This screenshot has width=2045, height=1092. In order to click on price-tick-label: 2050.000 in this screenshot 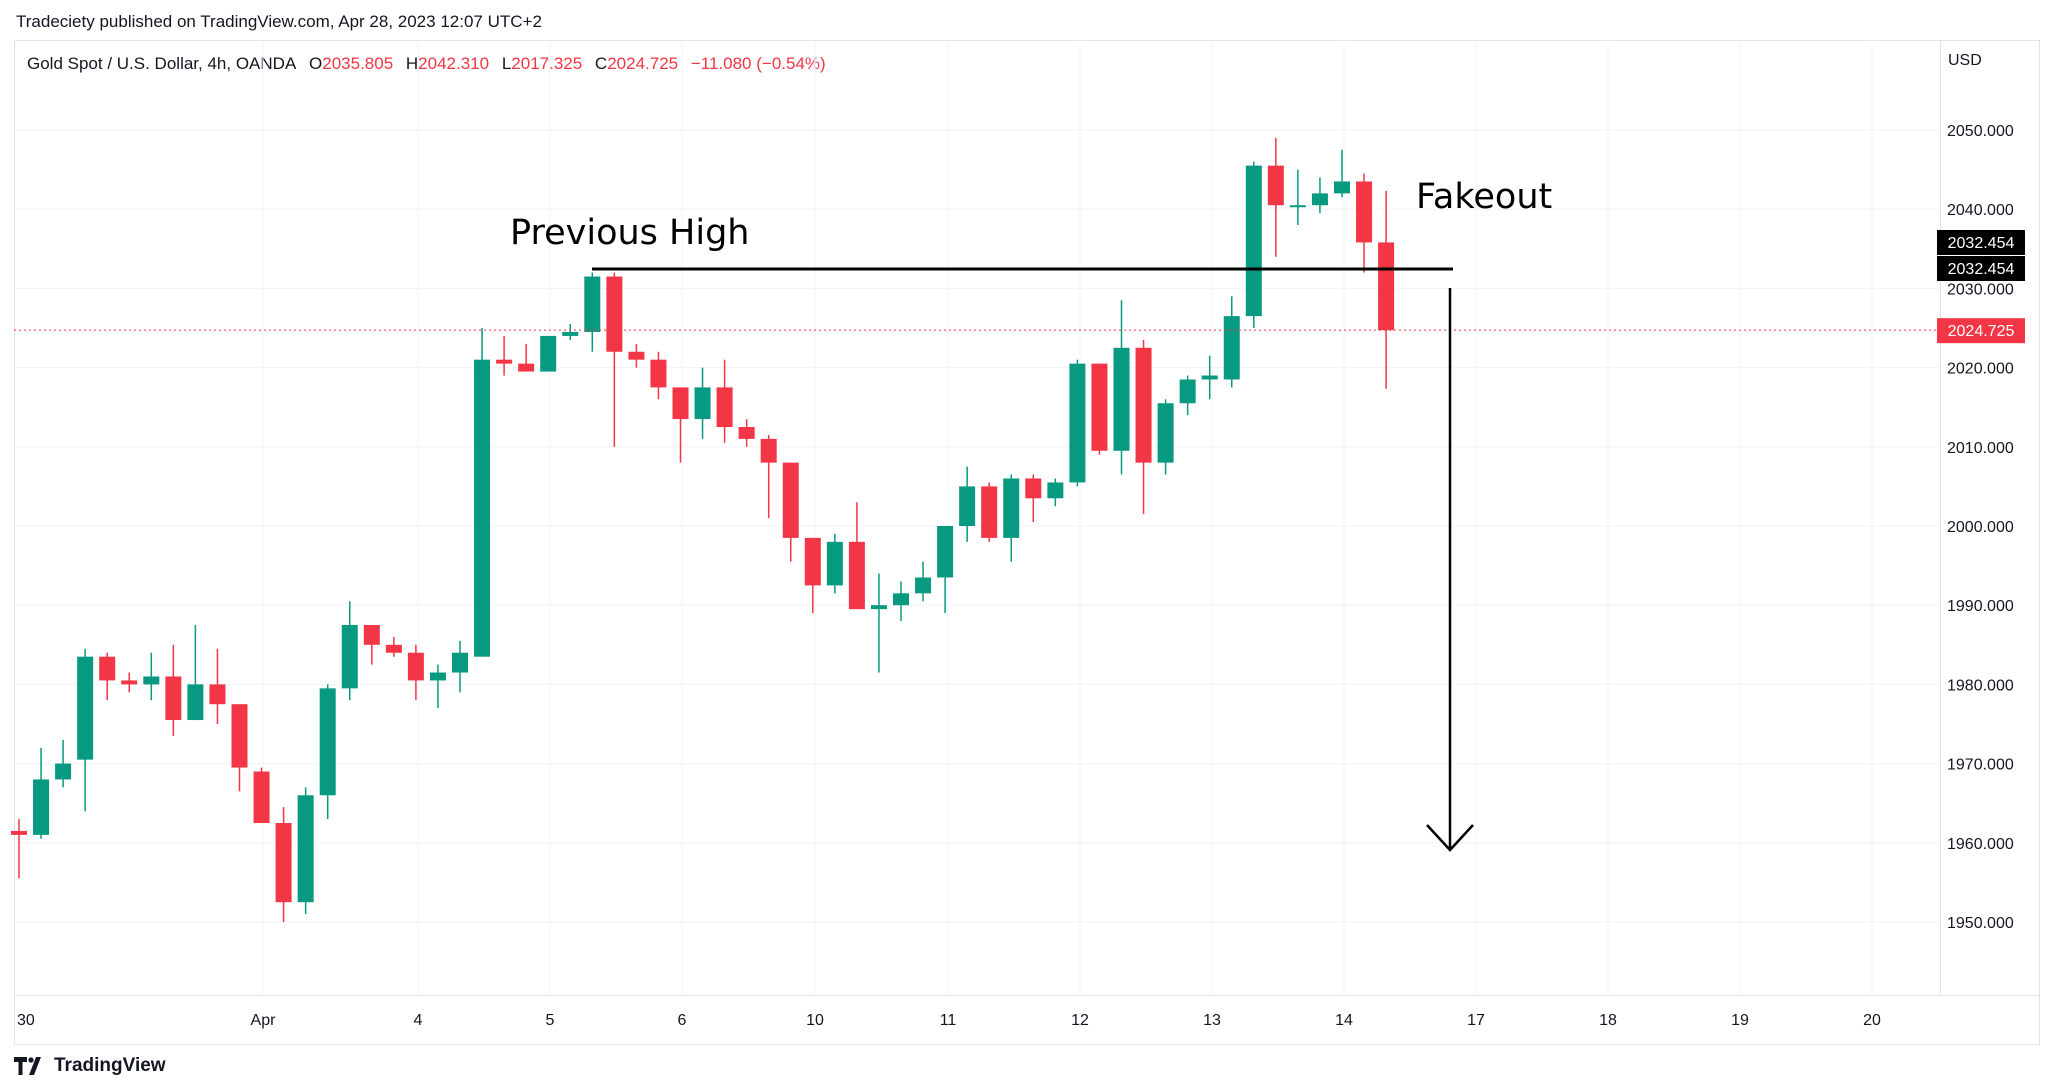, I will do `click(1980, 131)`.